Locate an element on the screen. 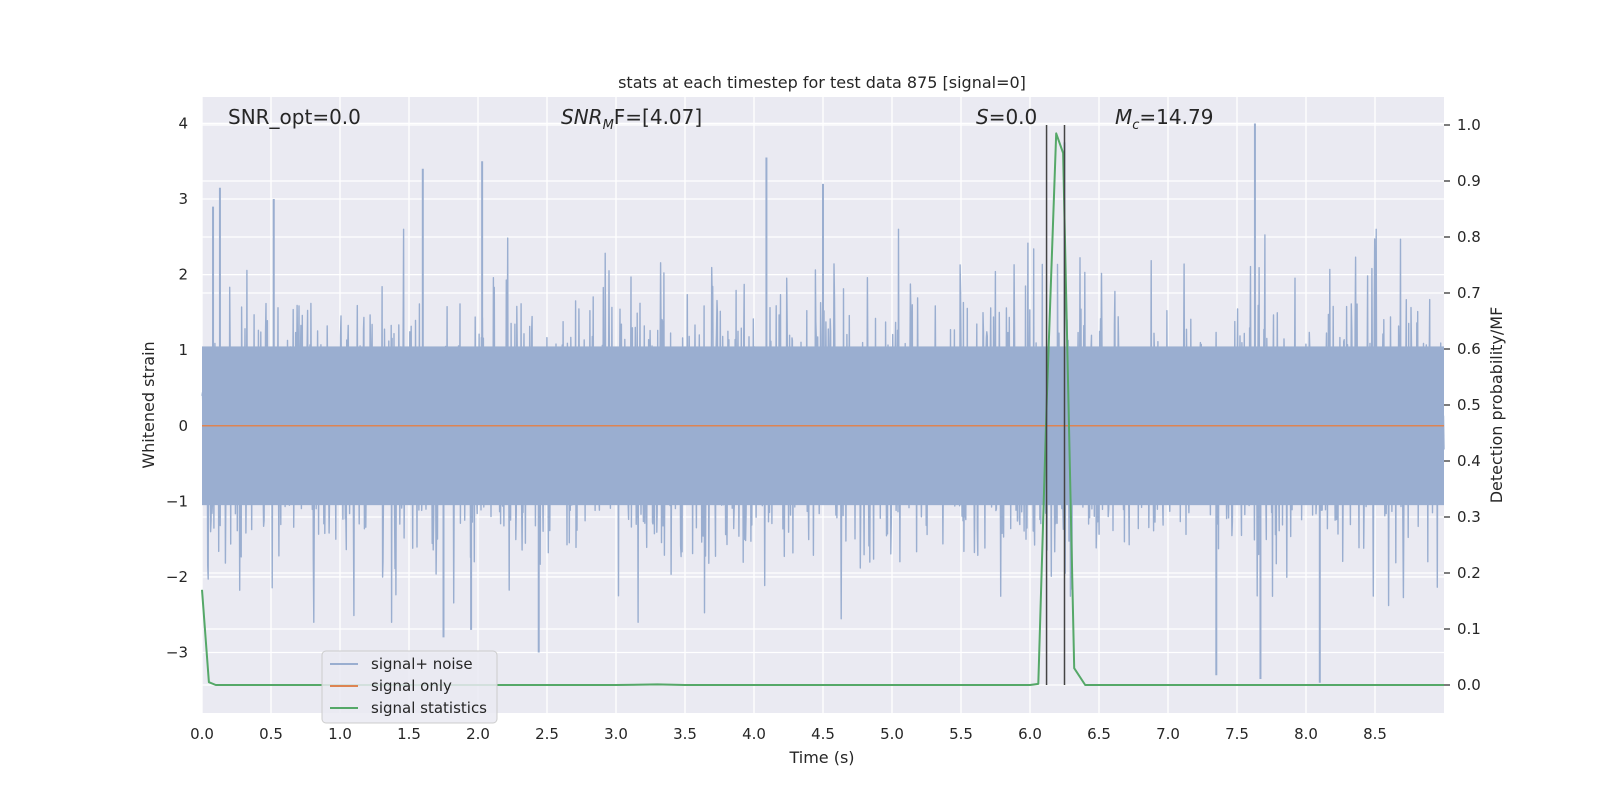  y-left-tick-label: −3 is located at coordinates (177, 653).